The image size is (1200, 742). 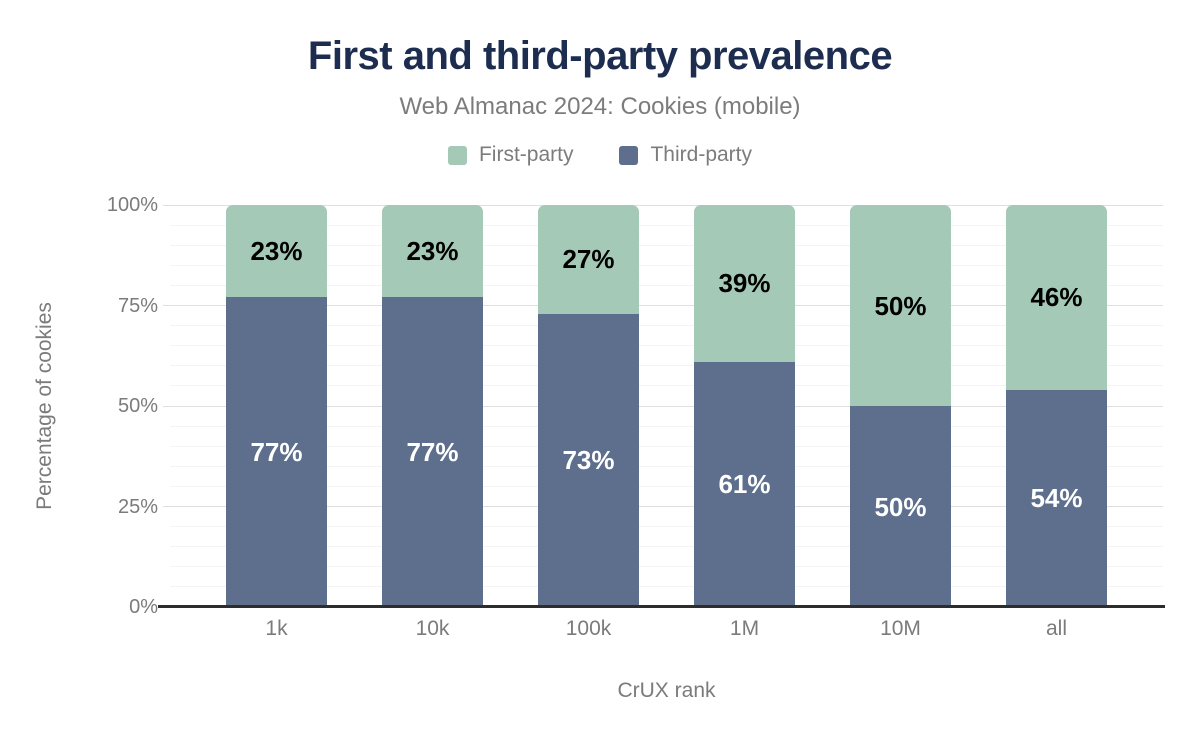 I want to click on bar-all: 46% 54%, so click(x=1056, y=406).